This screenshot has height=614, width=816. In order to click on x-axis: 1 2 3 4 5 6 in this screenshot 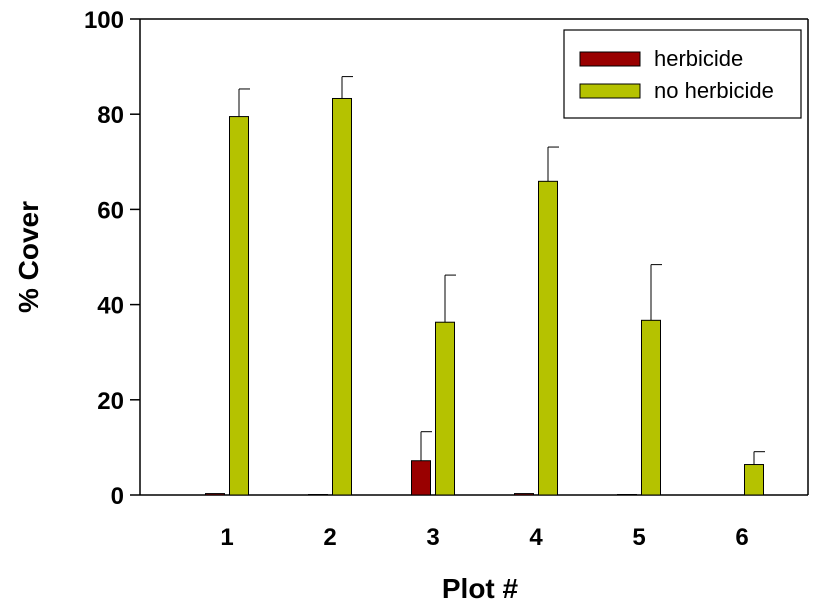, I will do `click(484, 537)`.